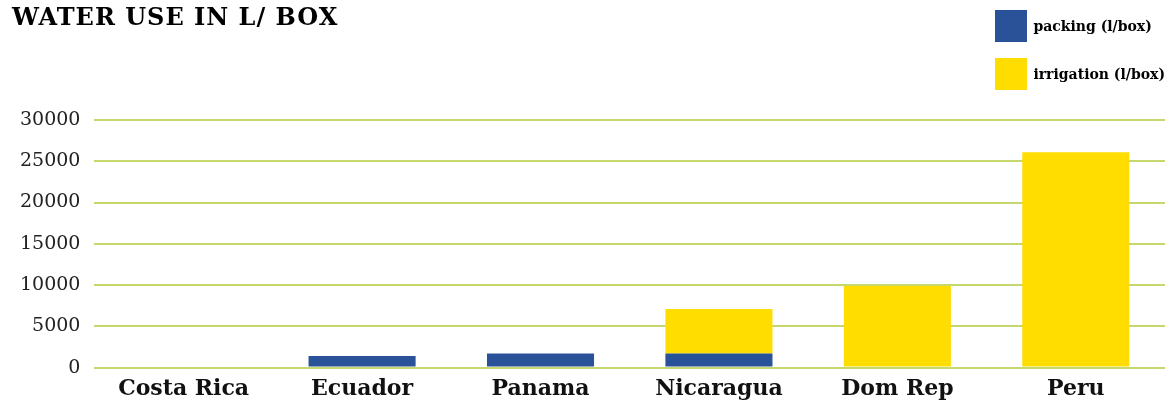 This screenshot has width=1169, height=412. I want to click on legend-label: irrigation (l/box), so click(1099, 74).